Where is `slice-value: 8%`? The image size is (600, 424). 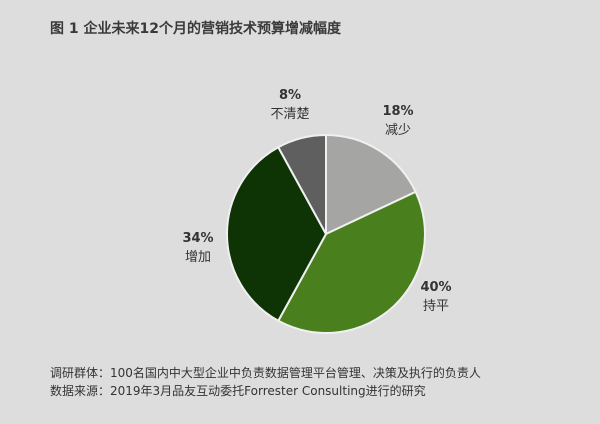 slice-value: 8% is located at coordinates (290, 95).